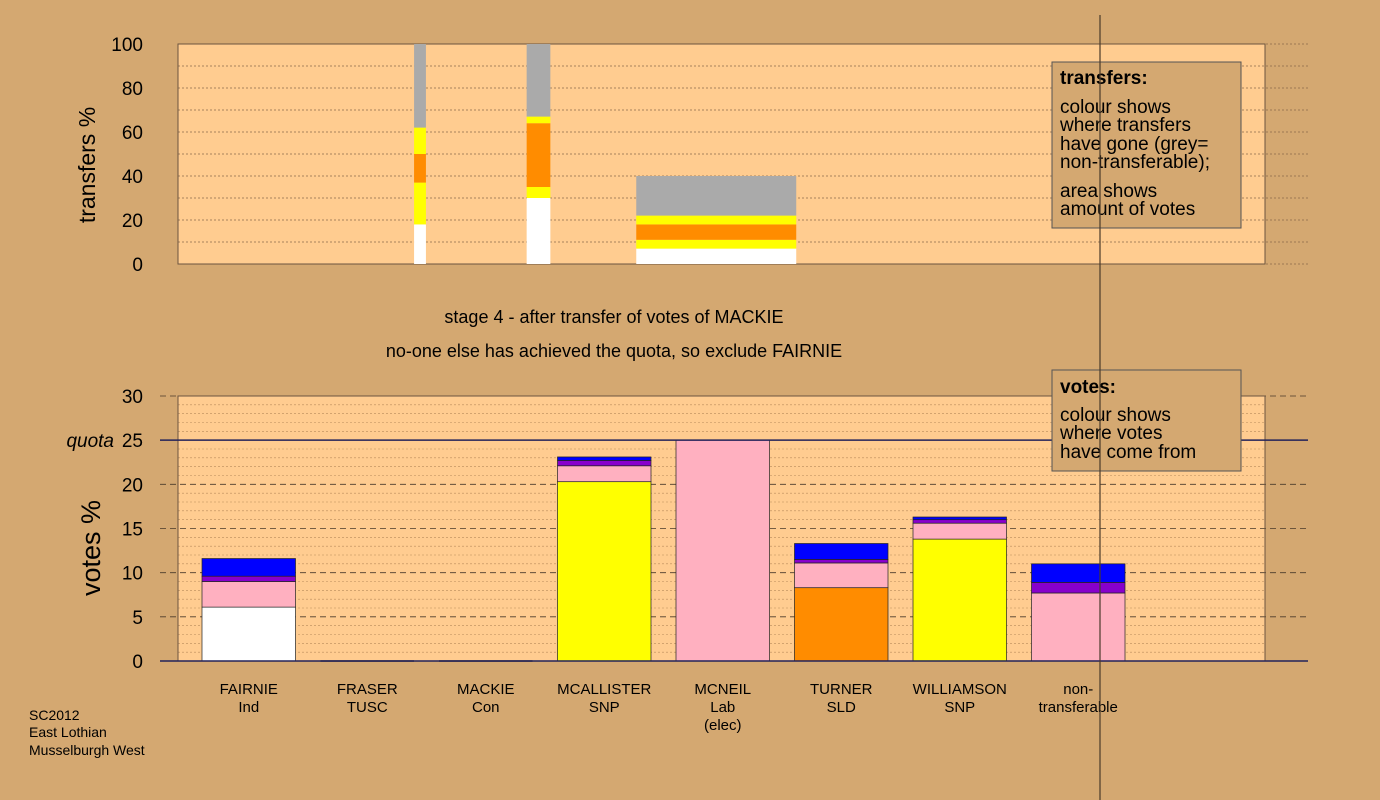  I want to click on transfers-y-tick-label: 20, so click(132, 221).